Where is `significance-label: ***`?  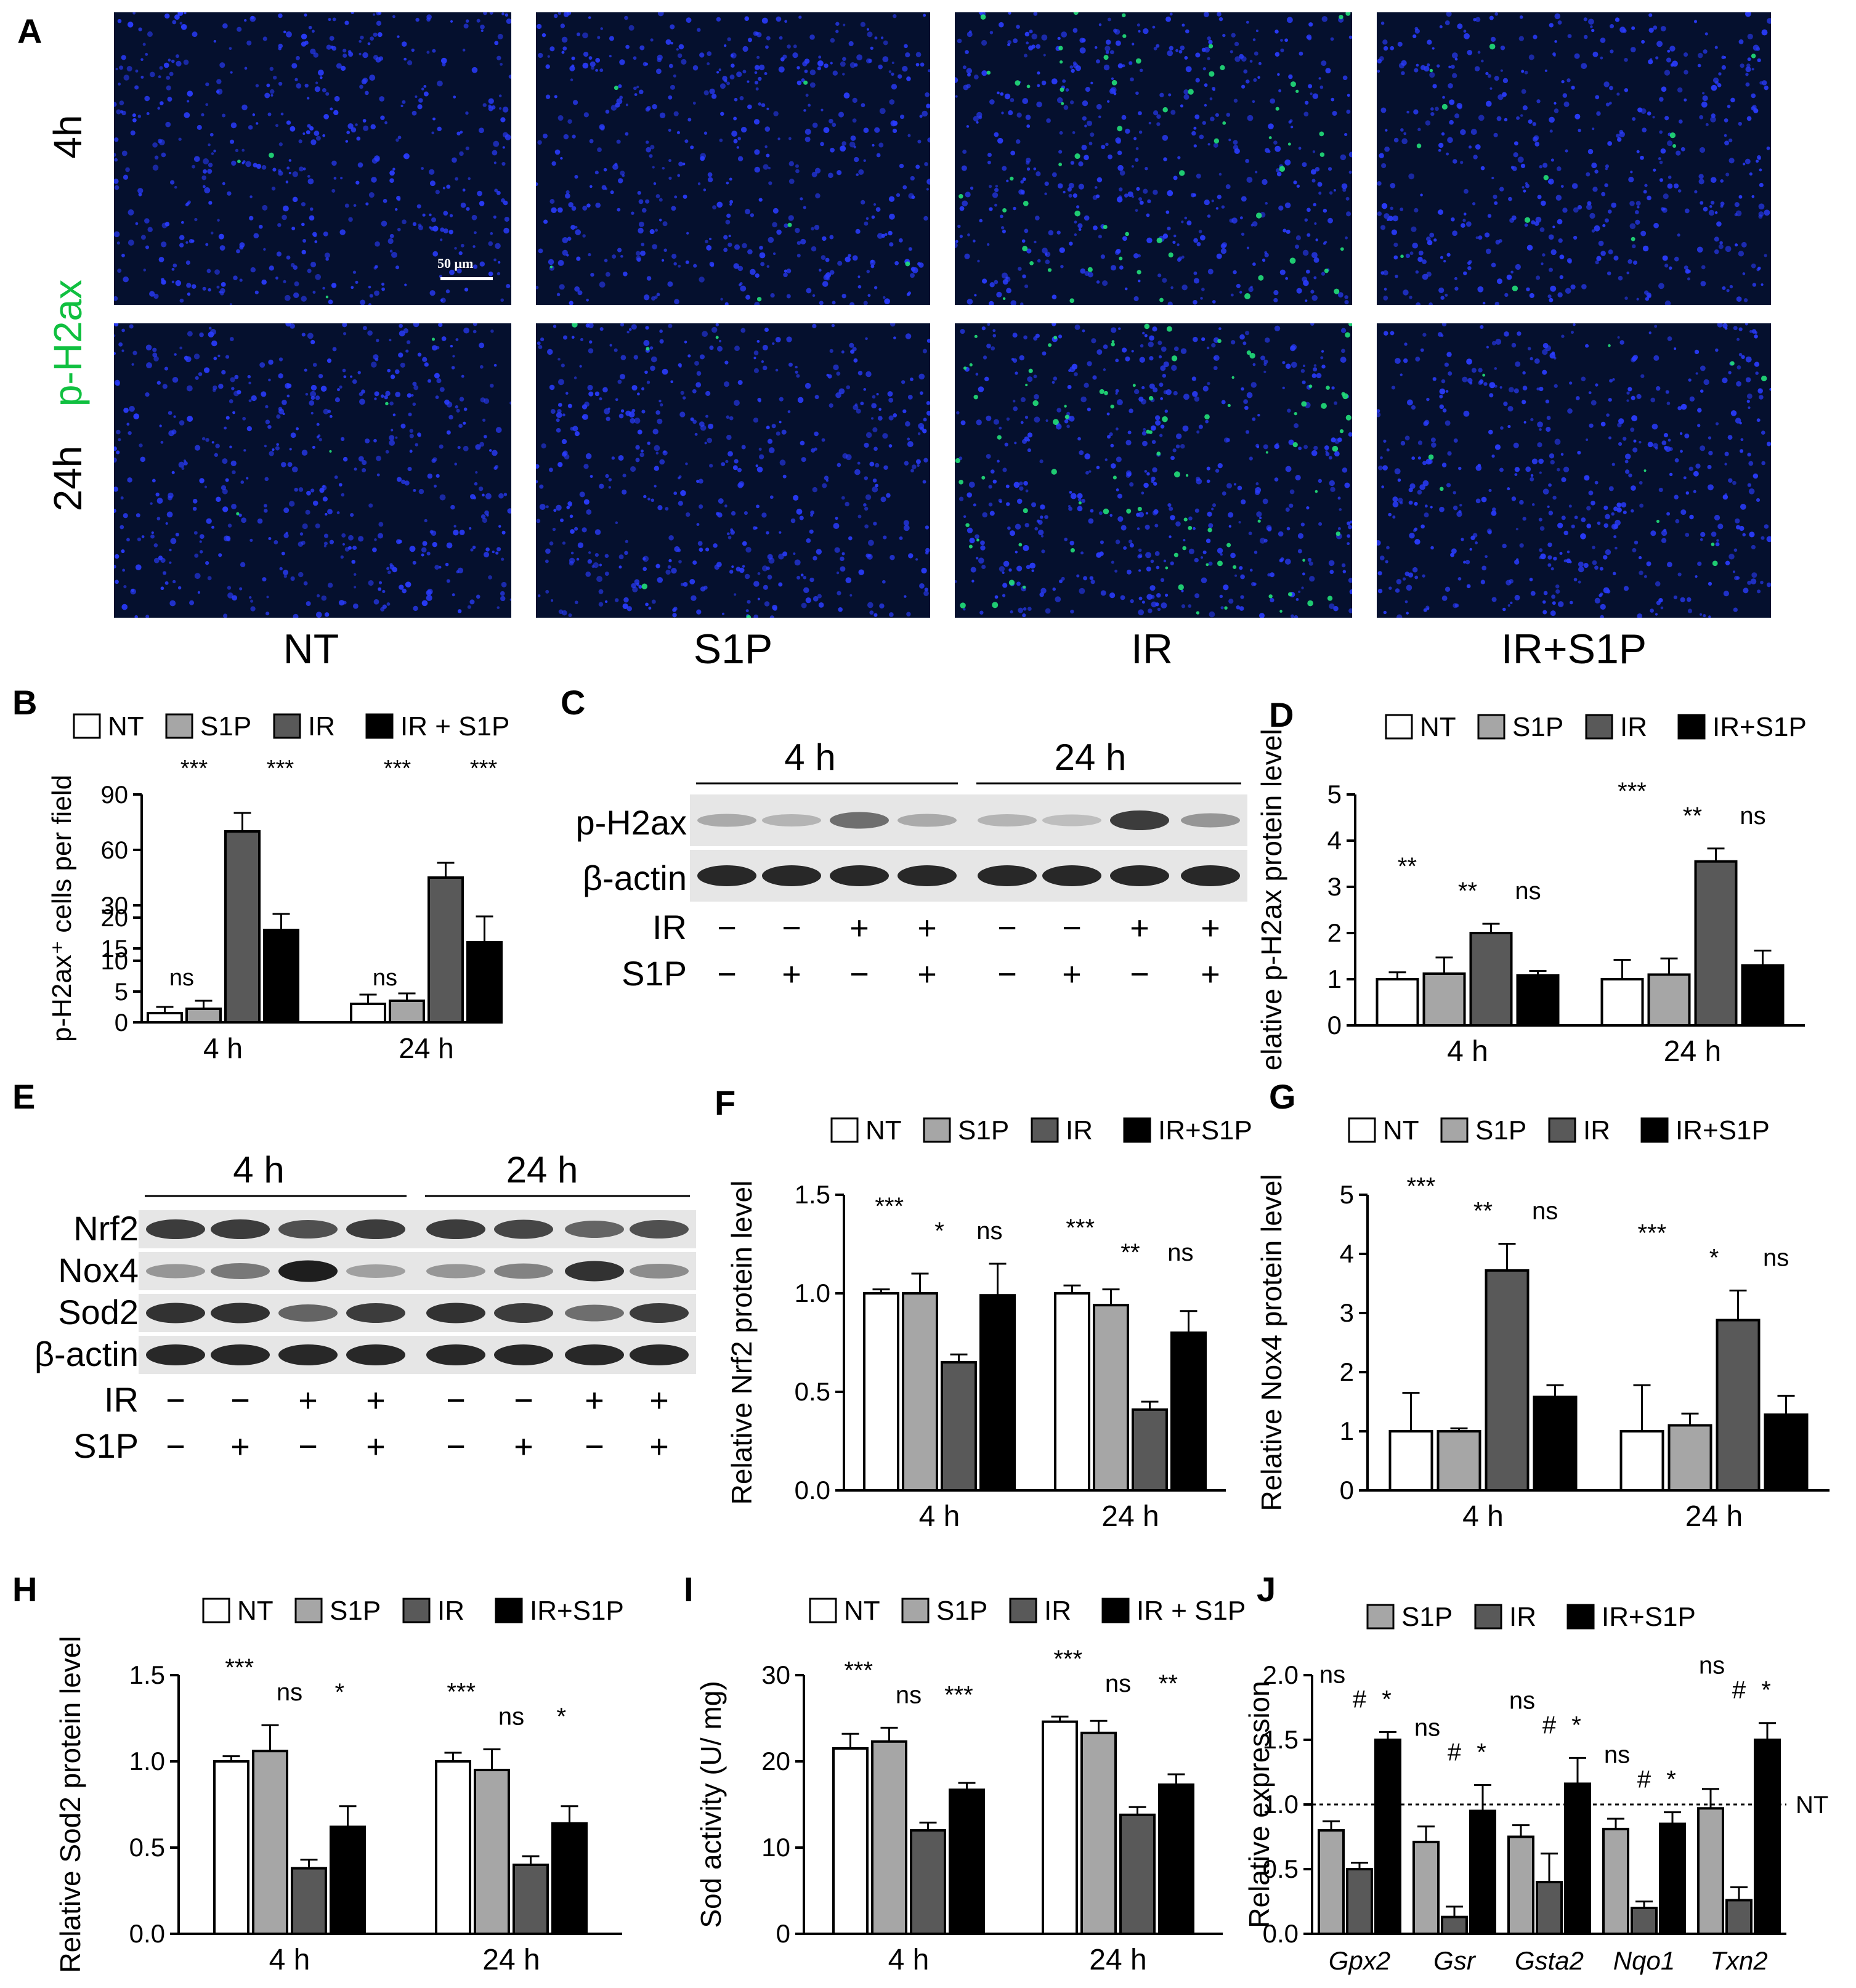
significance-label: *** is located at coordinates (959, 1694).